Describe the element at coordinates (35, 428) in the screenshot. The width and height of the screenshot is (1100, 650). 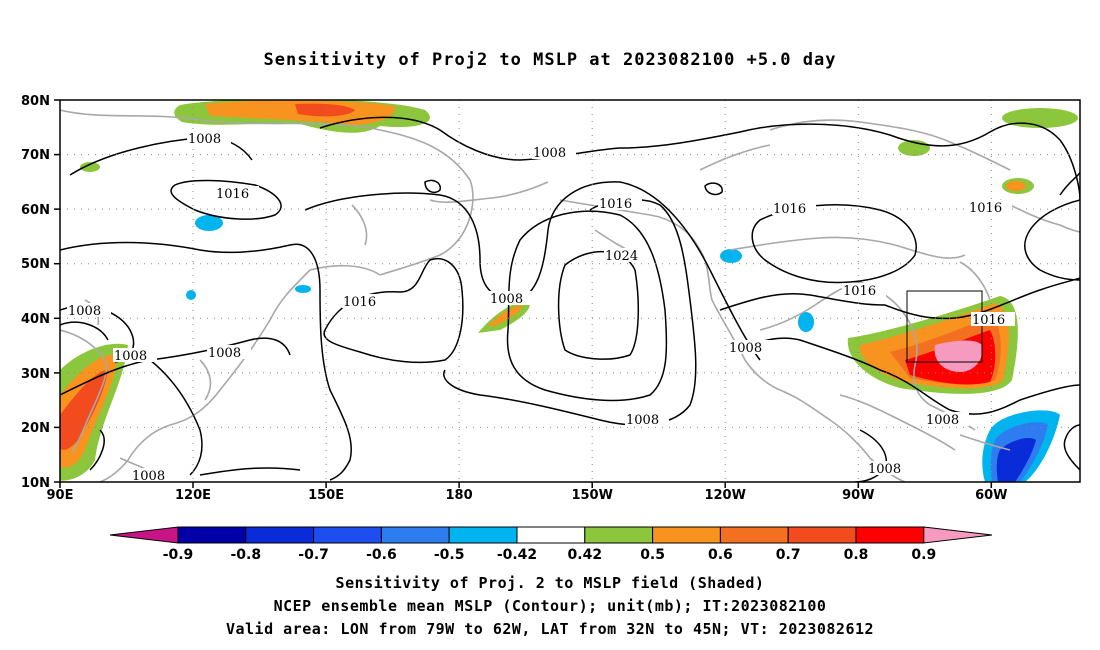
I see `lat-label: 20N` at that location.